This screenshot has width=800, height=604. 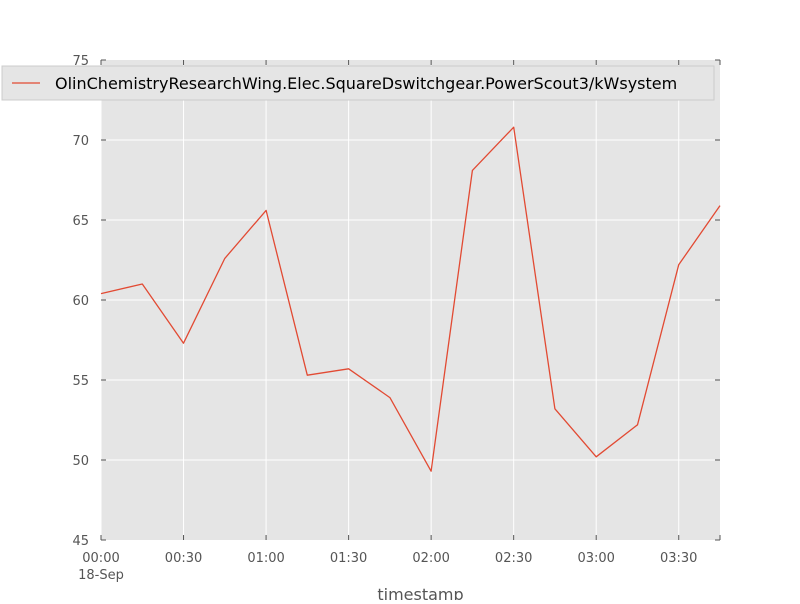 What do you see at coordinates (430, 558) in the screenshot?
I see `x-tick-label: 02:00` at bounding box center [430, 558].